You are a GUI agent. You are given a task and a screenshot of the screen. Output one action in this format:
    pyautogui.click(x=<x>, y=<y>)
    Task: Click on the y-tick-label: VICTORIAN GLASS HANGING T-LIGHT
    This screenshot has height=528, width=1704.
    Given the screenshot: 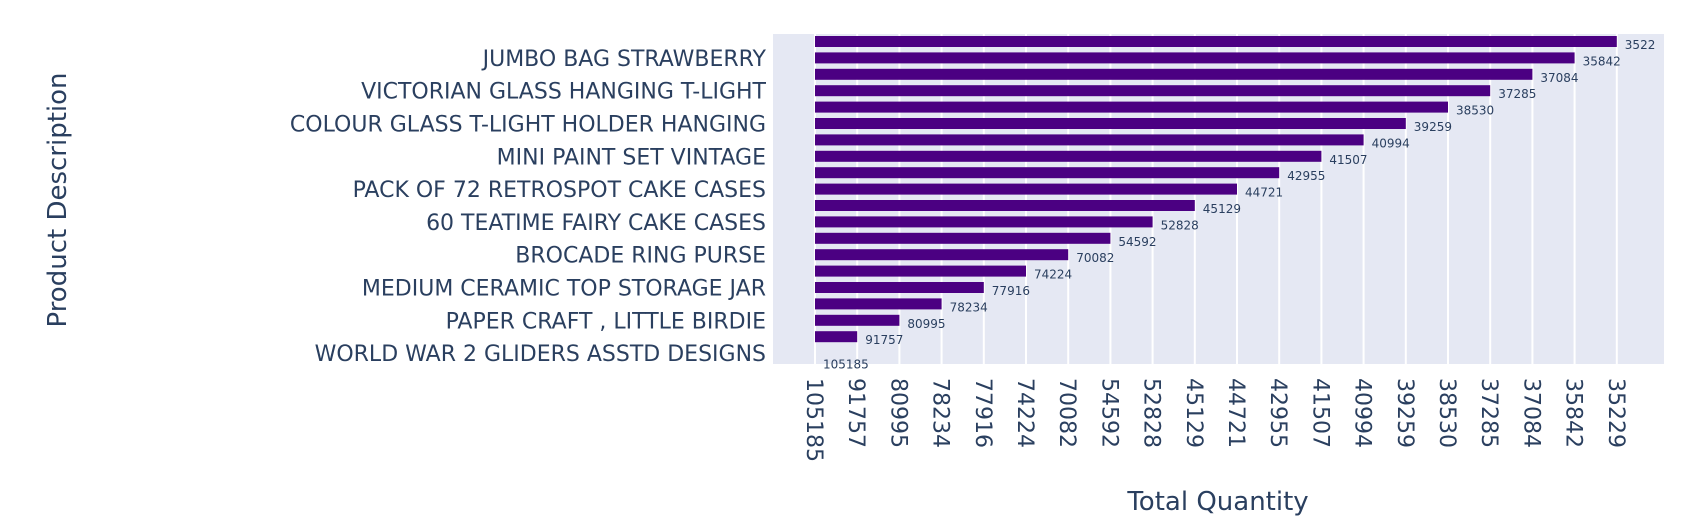 What is the action you would take?
    pyautogui.click(x=563, y=92)
    